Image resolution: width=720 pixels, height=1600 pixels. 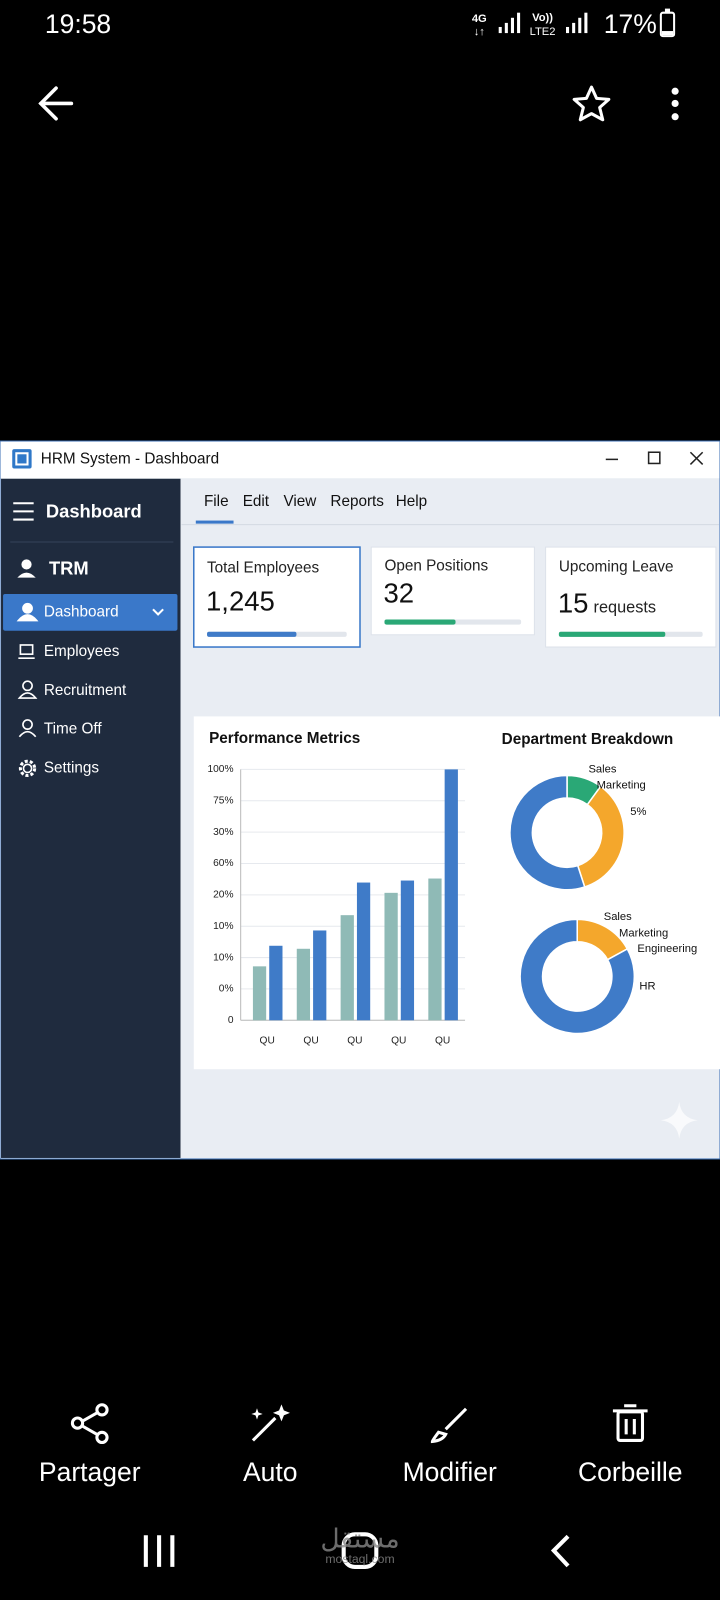 I want to click on nav-back-button, so click(x=560, y=1551).